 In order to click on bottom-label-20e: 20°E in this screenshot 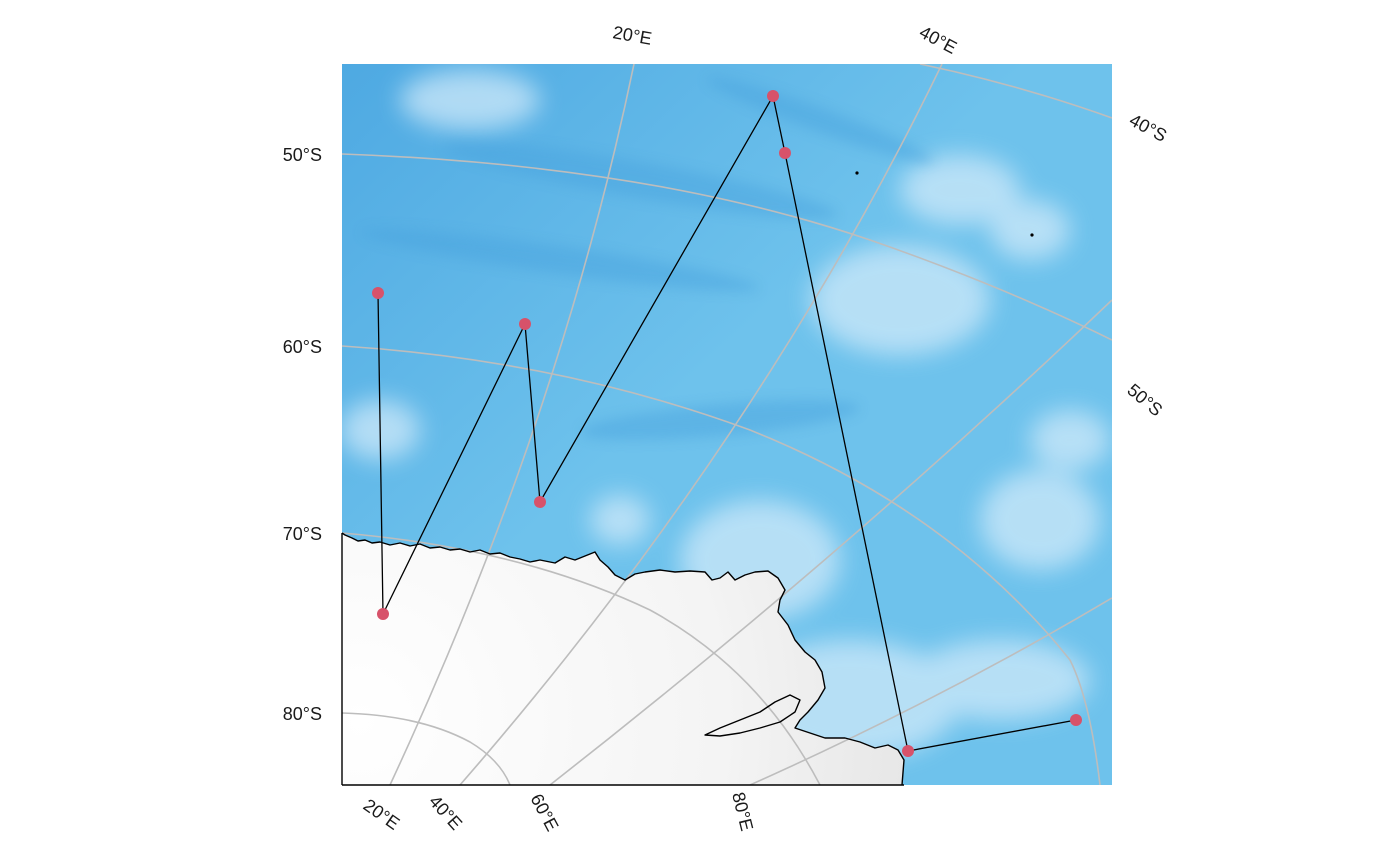, I will do `click(382, 814)`.